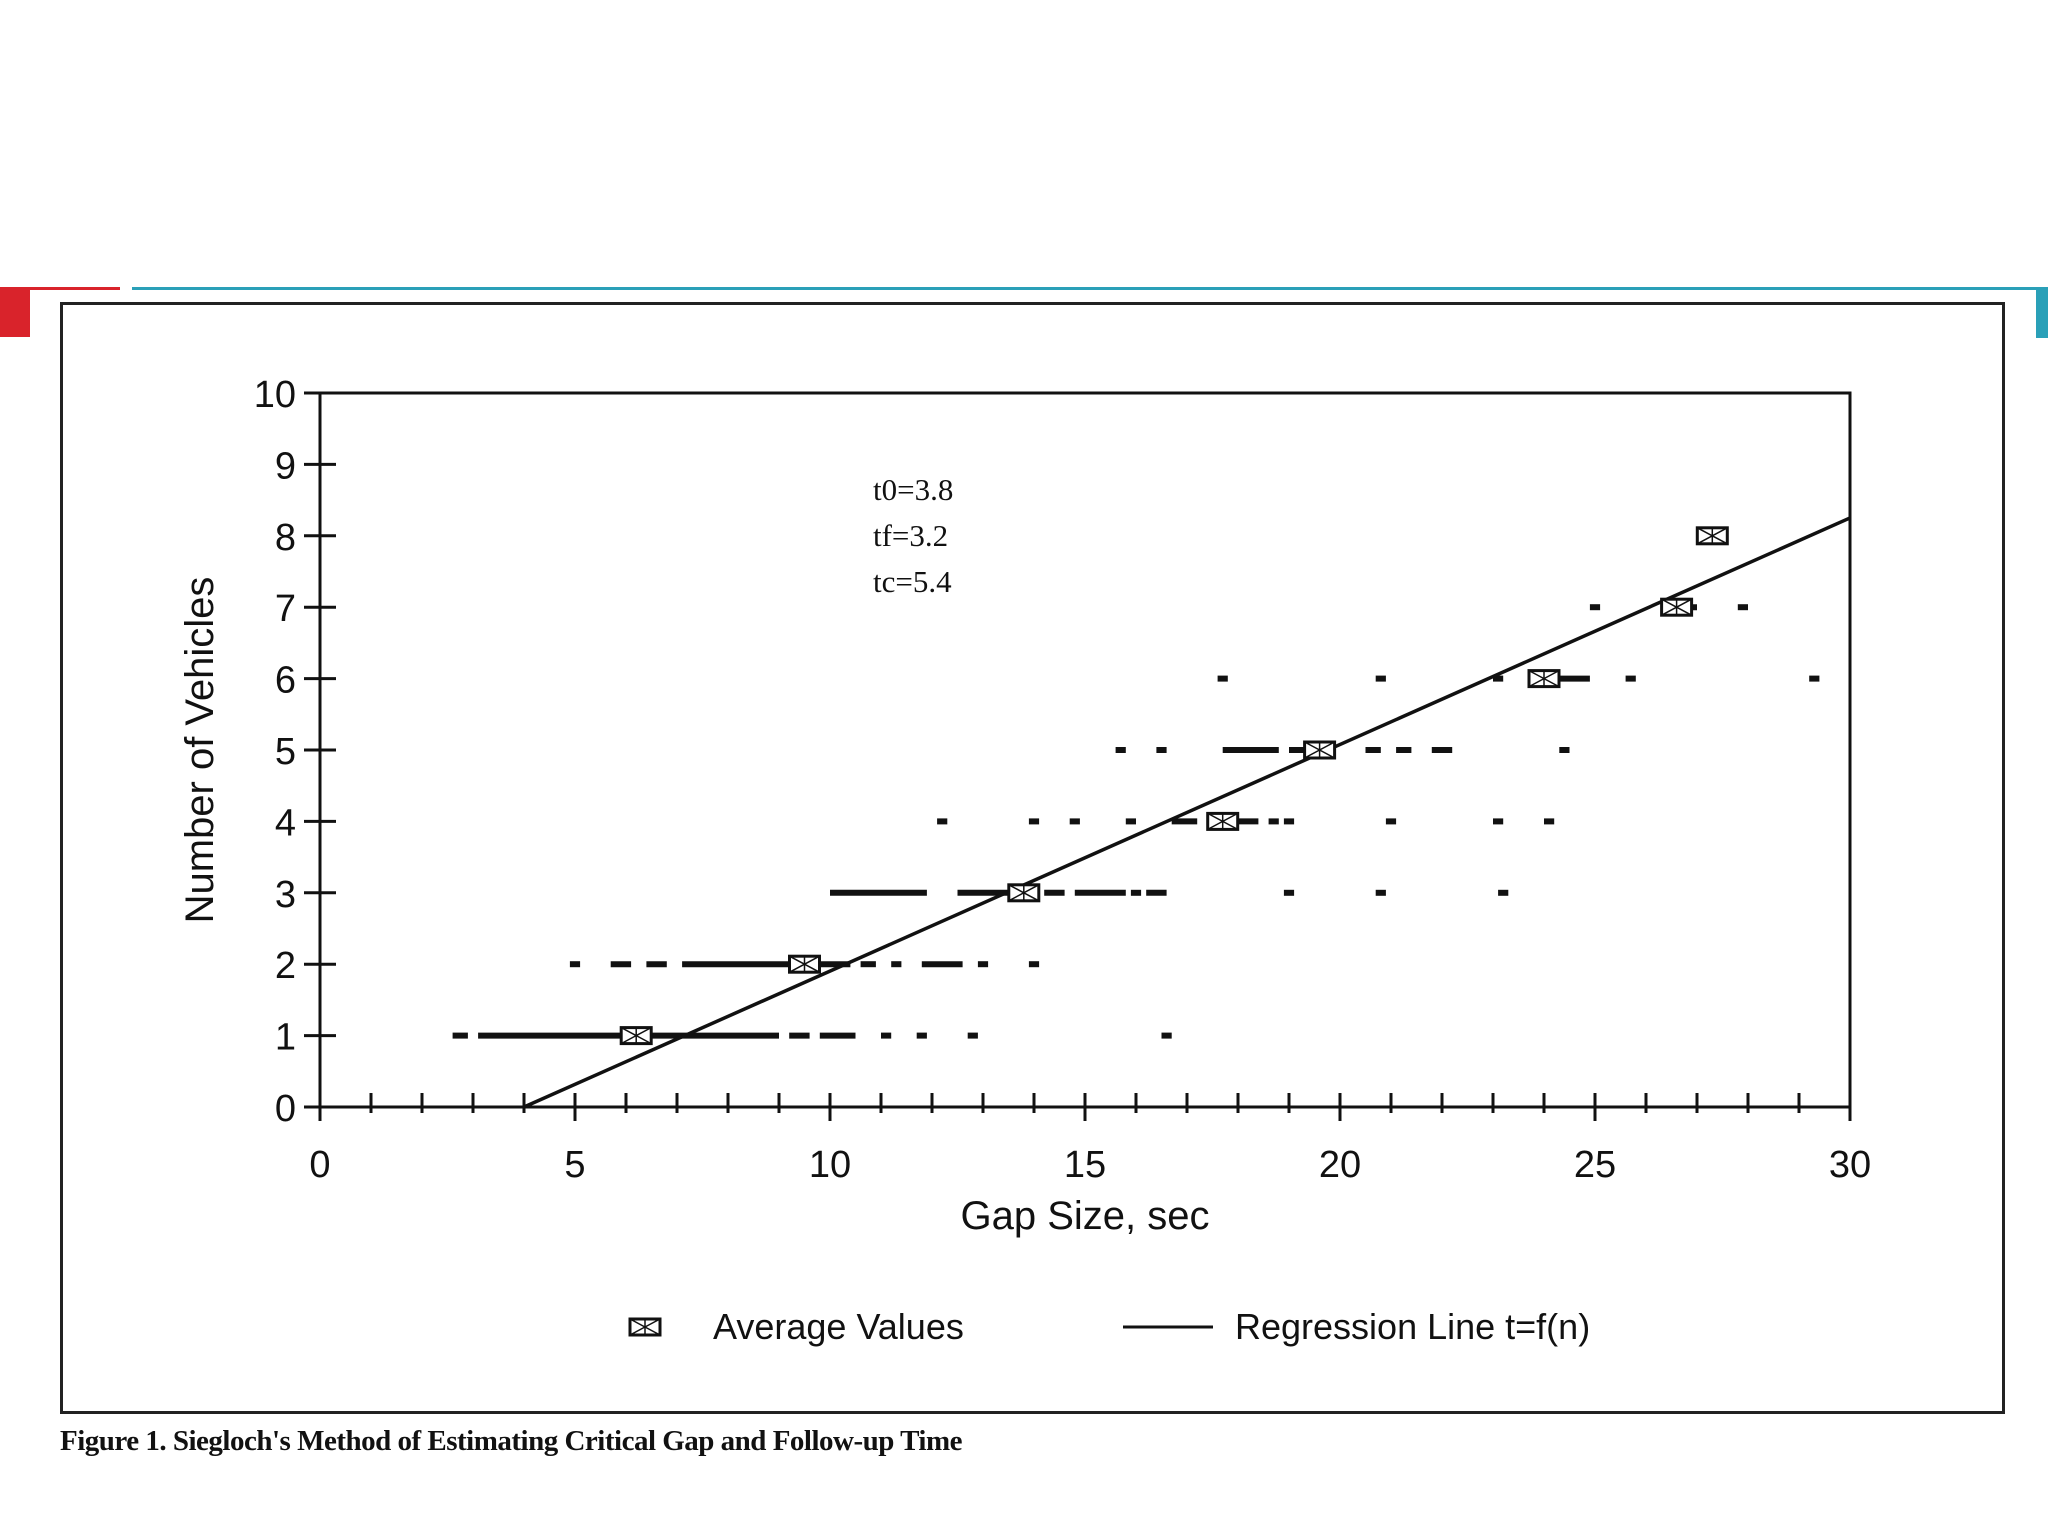 This screenshot has height=1536, width=2048. Describe the element at coordinates (1090, 288) in the screenshot. I see `slide-accent-teal-line` at that location.